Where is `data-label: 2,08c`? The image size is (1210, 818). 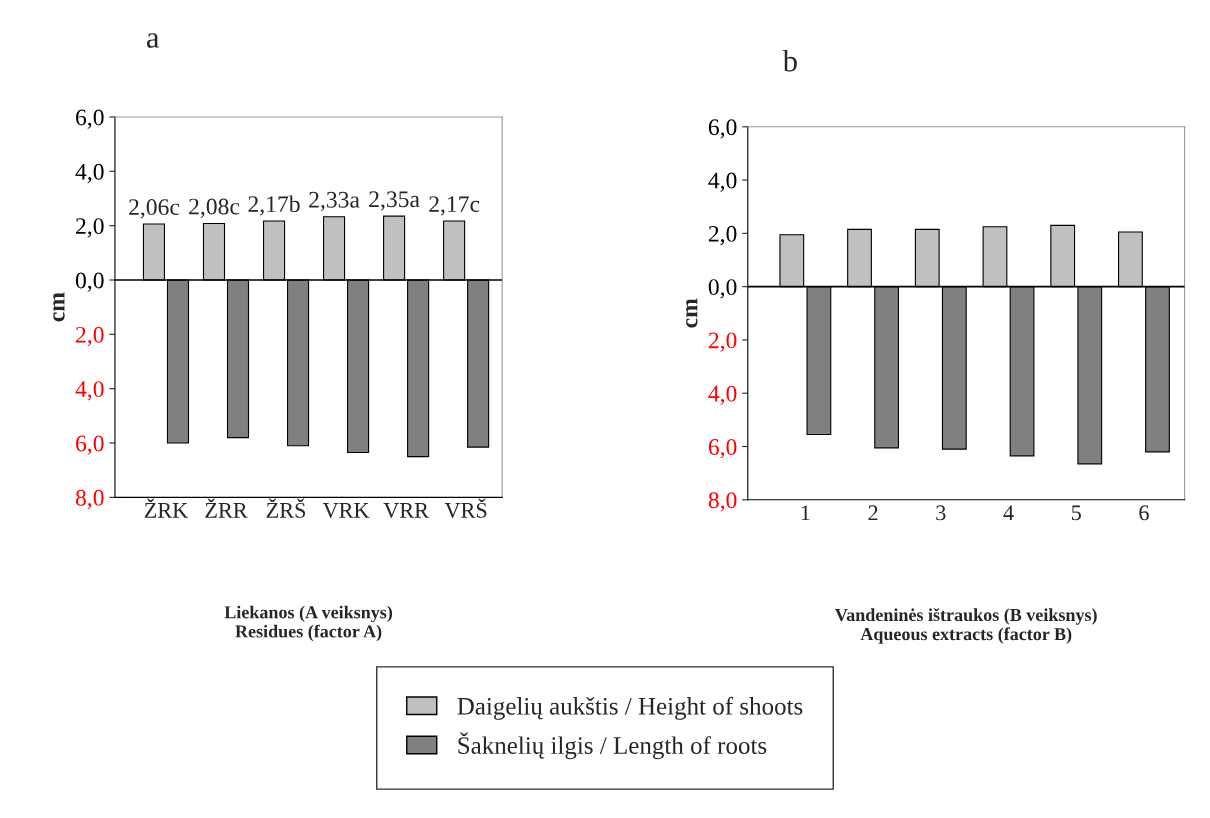 data-label: 2,08c is located at coordinates (214, 208).